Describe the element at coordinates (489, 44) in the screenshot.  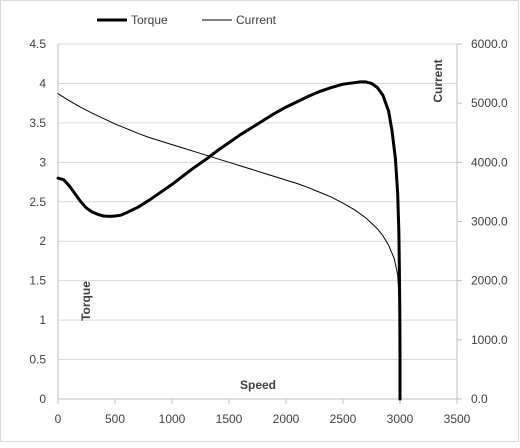
I see `y-right-tick-label: 6000.0` at that location.